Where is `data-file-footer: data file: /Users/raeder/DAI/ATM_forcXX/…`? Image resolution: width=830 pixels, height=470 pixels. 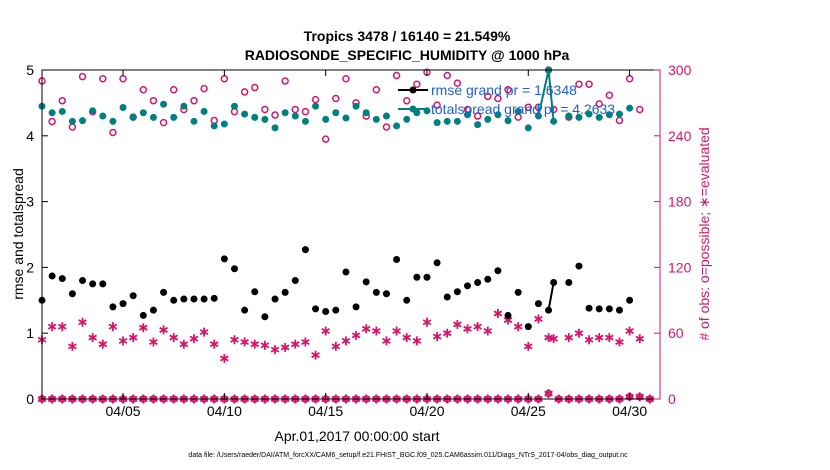
data-file-footer: data file: /Users/raeder/DAI/ATM_forcXX/… is located at coordinates (408, 455).